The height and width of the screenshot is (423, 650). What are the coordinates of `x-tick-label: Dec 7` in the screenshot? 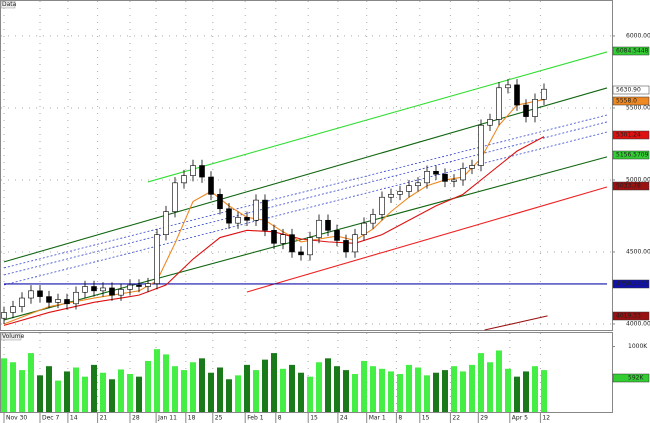 It's located at (51, 418).